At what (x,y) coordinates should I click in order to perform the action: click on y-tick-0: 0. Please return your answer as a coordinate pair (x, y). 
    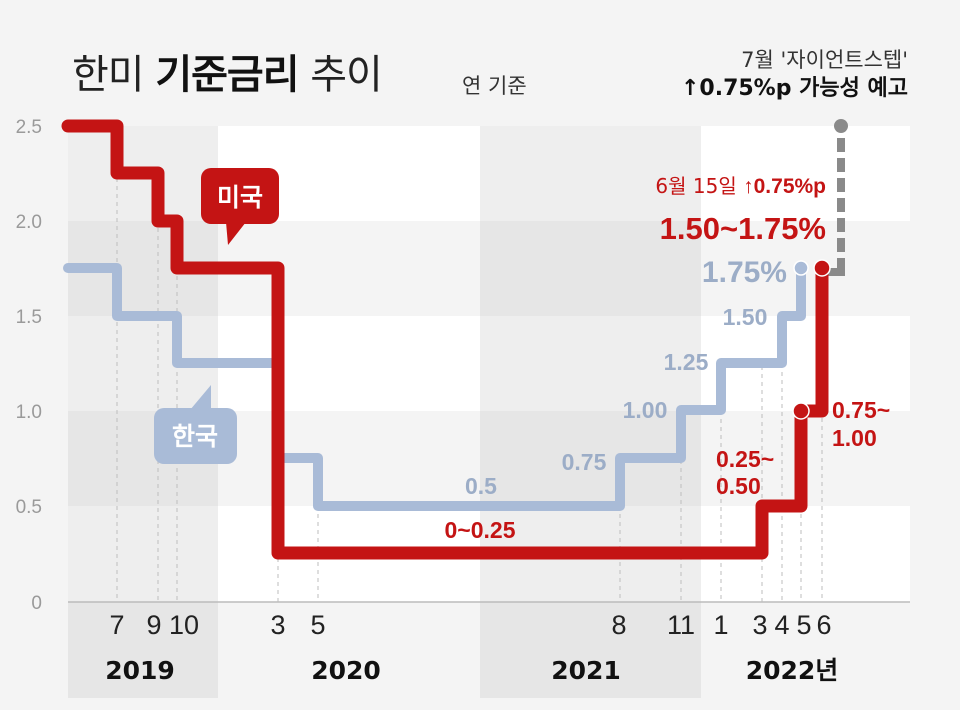
    Looking at the image, I should click on (36, 603).